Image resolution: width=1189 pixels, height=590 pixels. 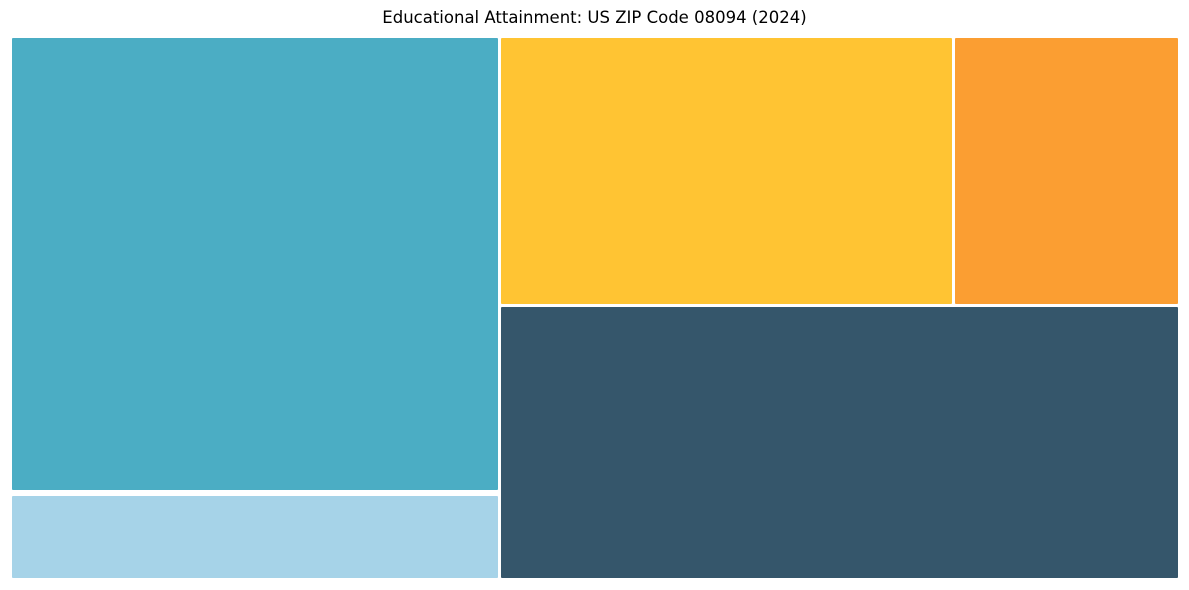 I want to click on treemap-cell-light-blue, so click(x=255, y=537).